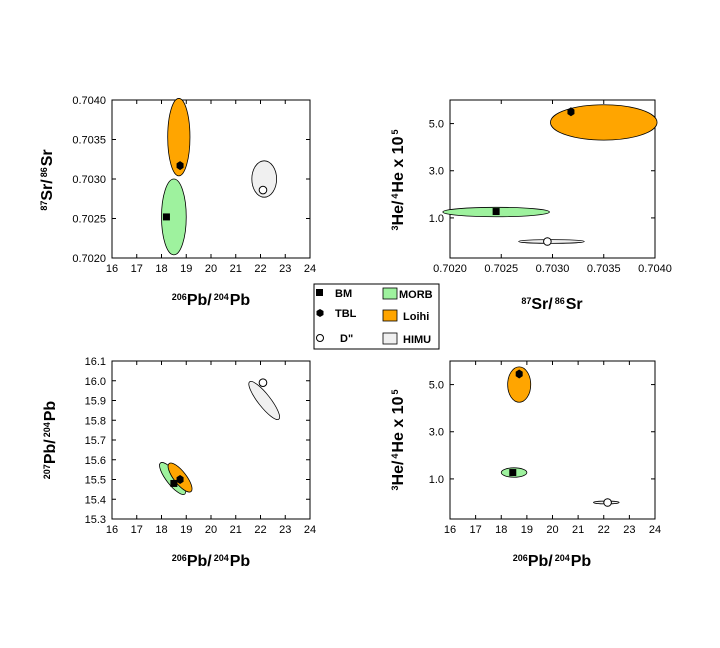 This screenshot has height=648, width=720. Describe the element at coordinates (50, 451) in the screenshot. I see `y-axis-label-t1: Pb/` at that location.